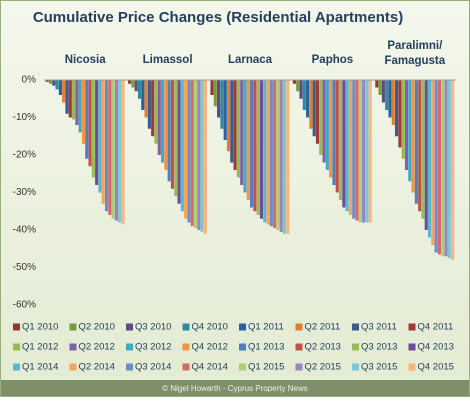 The height and width of the screenshot is (402, 470). Describe the element at coordinates (266, 327) in the screenshot. I see `legend-label: Q1 2011` at that location.